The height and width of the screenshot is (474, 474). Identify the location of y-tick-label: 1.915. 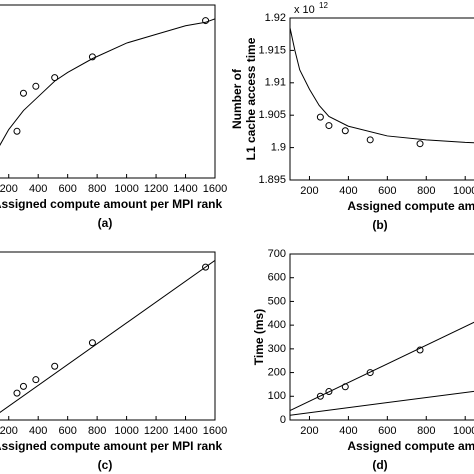
(272, 50).